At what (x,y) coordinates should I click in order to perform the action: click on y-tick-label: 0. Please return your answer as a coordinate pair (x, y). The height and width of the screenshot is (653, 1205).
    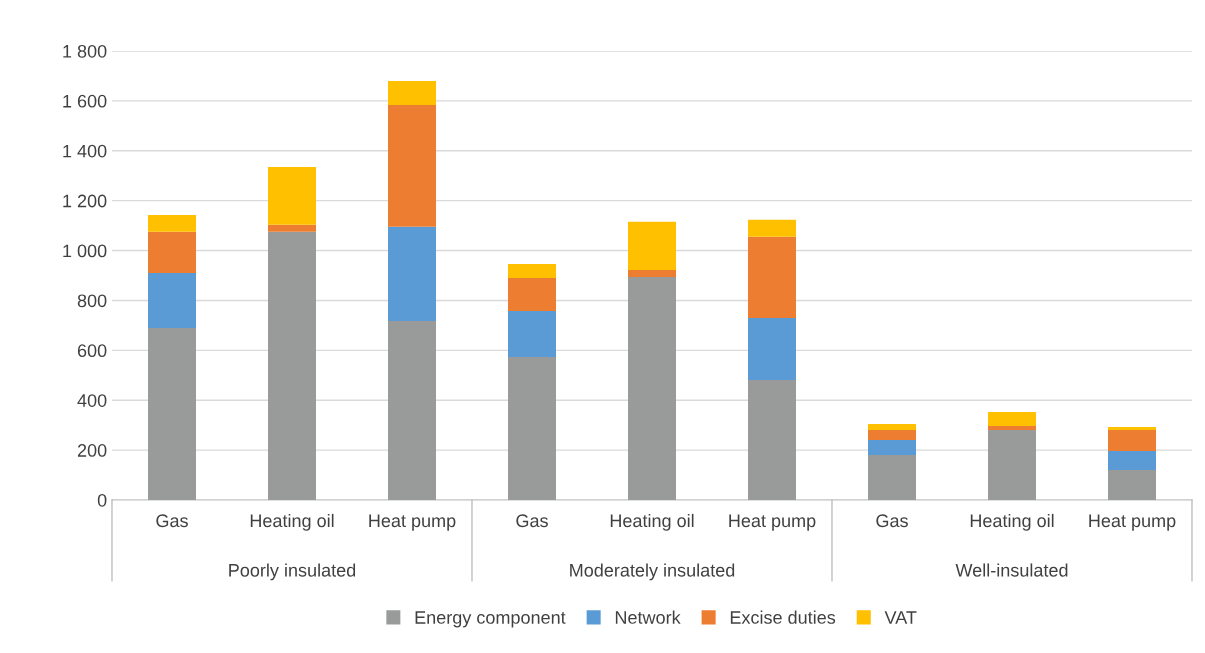
    Looking at the image, I should click on (102, 500).